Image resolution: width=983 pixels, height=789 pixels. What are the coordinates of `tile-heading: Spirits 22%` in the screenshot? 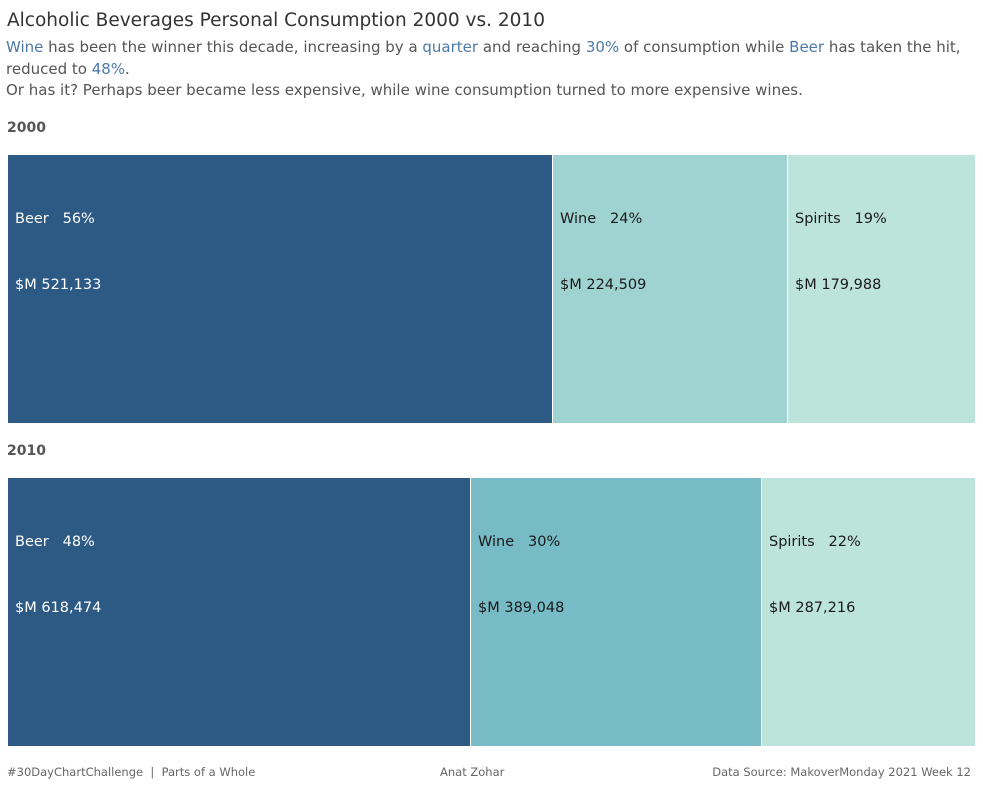 It's located at (815, 542).